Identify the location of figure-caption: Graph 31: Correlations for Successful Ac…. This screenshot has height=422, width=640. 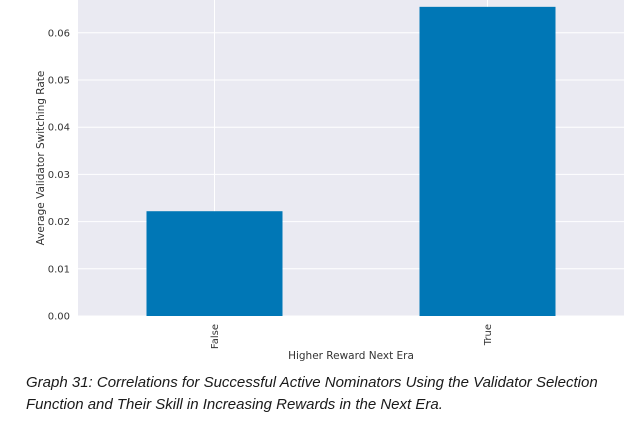
(312, 393).